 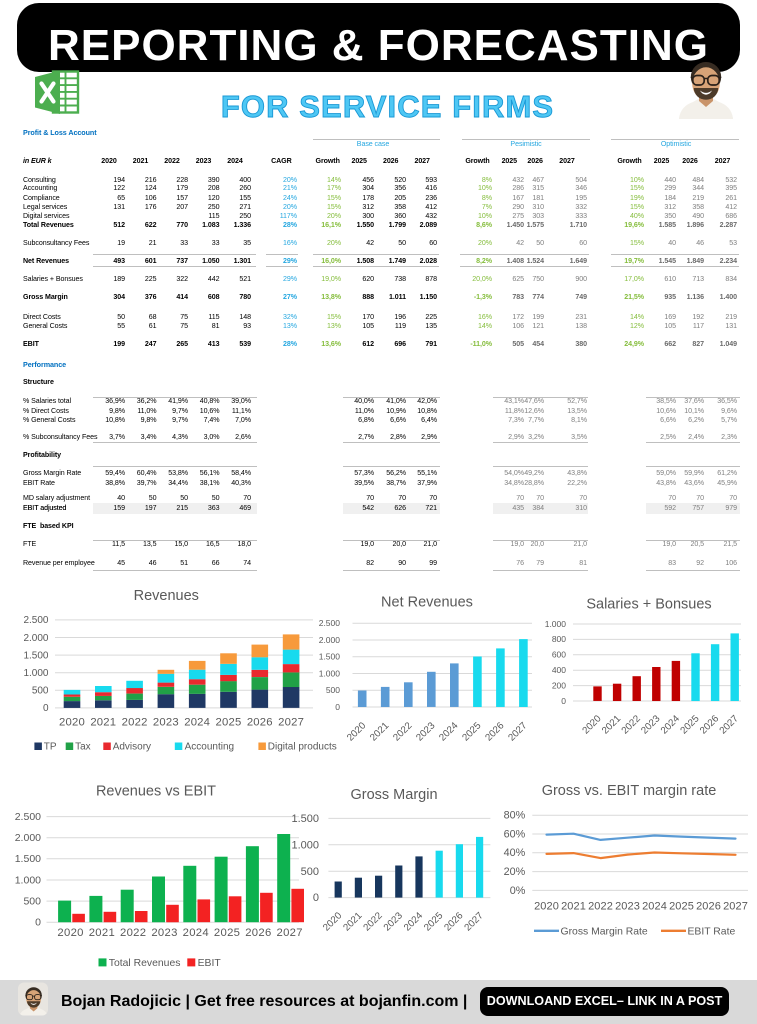 I want to click on svg-text: EBIT Rate, so click(x=712, y=931).